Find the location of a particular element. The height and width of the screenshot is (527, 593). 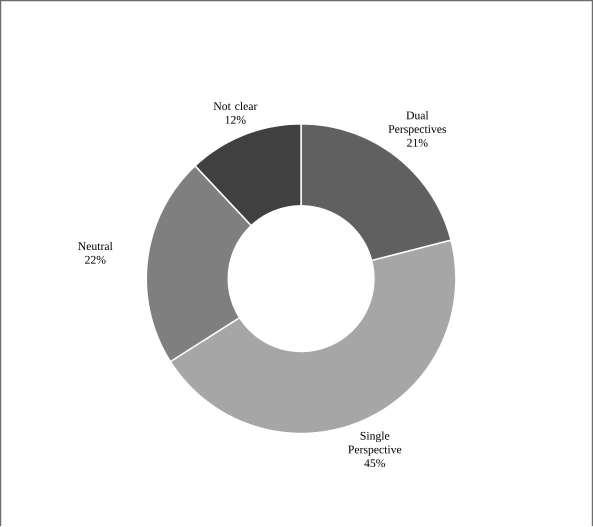

slice-label: Single Perspective is located at coordinates (375, 444).